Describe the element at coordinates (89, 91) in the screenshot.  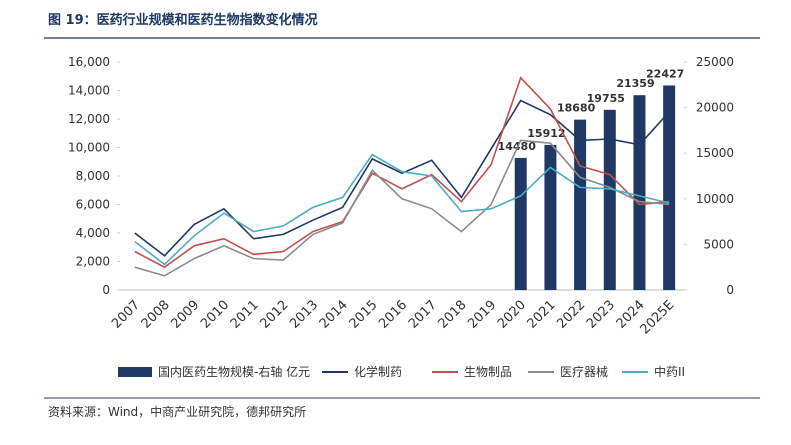
I see `y-tick-label: 14,000` at that location.